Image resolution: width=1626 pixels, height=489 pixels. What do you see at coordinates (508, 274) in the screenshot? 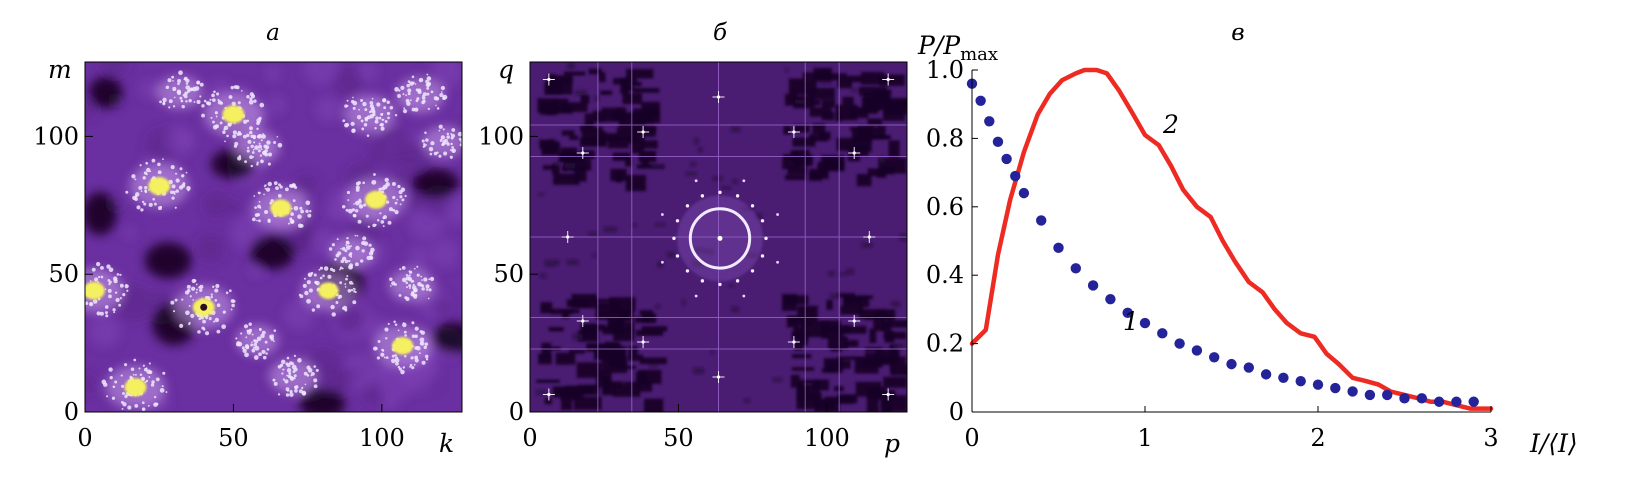
I see `panel-b-y-tick-label: 50` at bounding box center [508, 274].